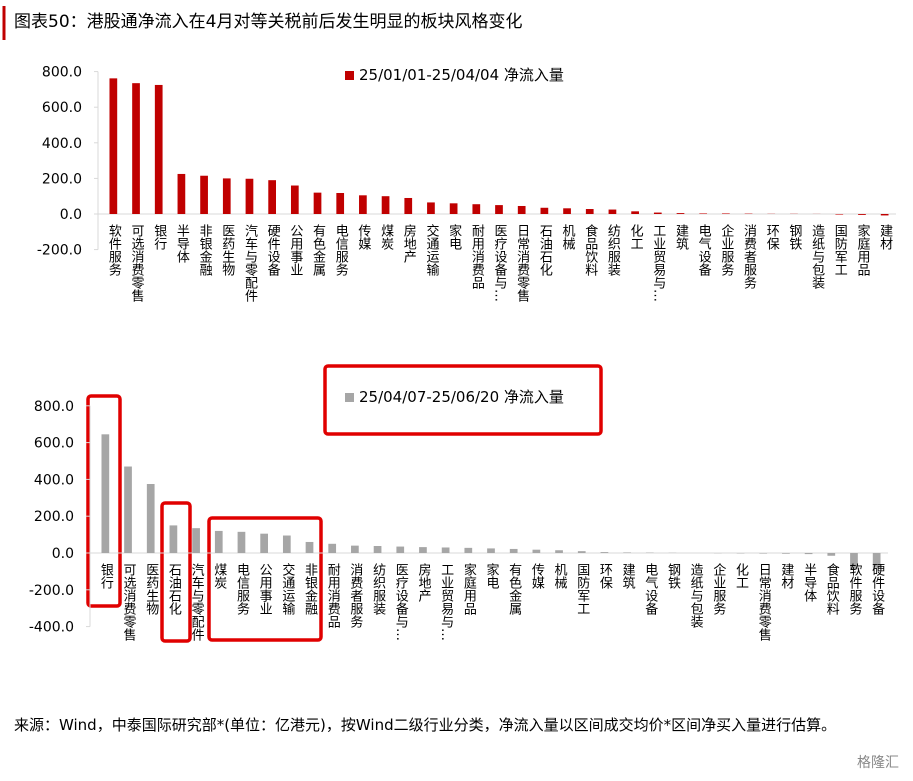 The image size is (913, 781). Describe the element at coordinates (268, 22) in the screenshot. I see `chart-title: 图表50：港股通净流入在4月对等关税前后发生明显的板块风格变化` at that location.